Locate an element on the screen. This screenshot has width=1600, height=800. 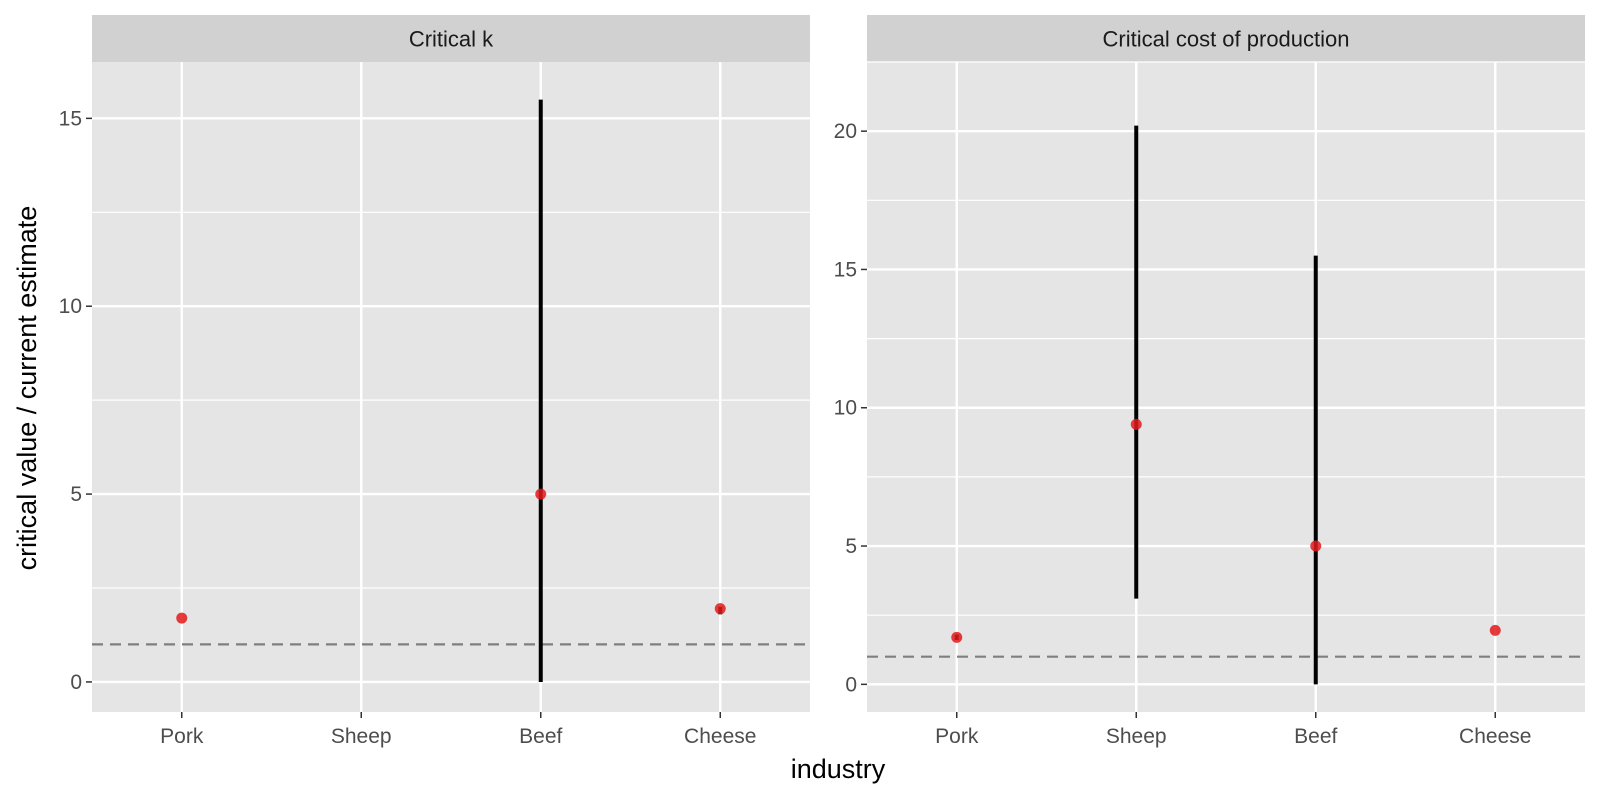
facet-title: Critical k is located at coordinates (451, 39).